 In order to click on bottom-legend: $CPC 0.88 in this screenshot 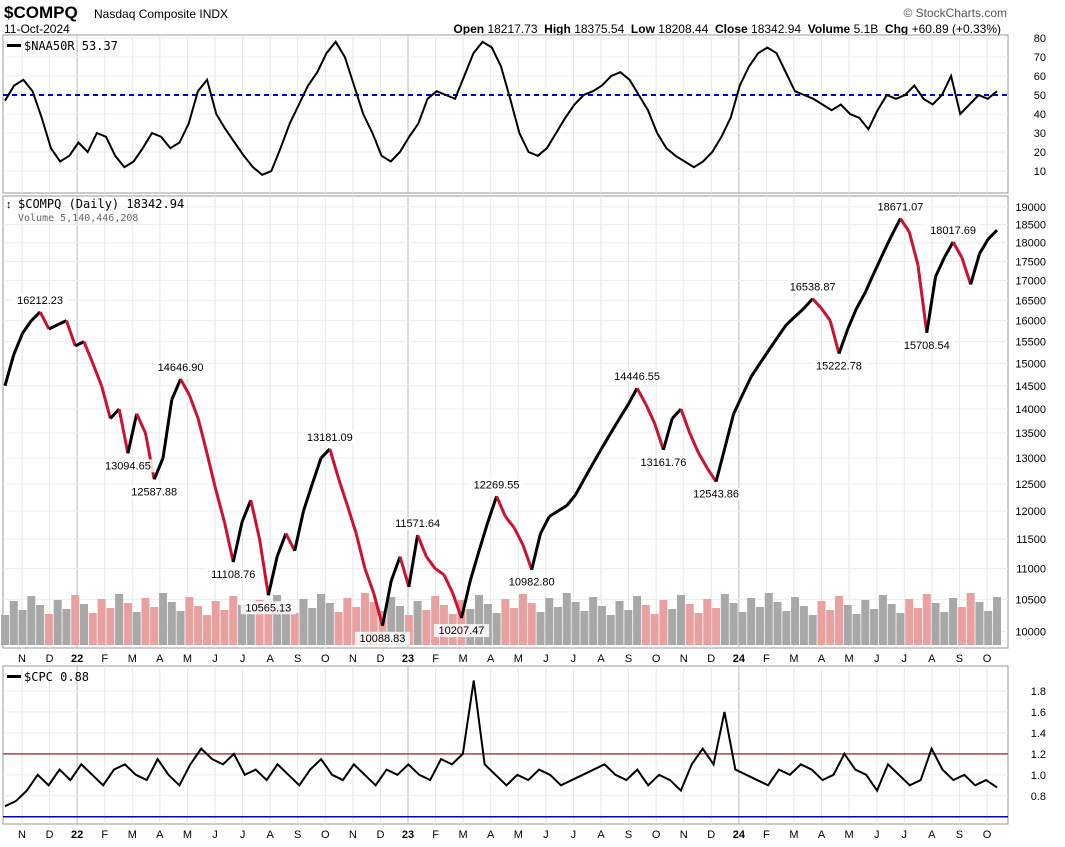, I will do `click(48, 677)`.